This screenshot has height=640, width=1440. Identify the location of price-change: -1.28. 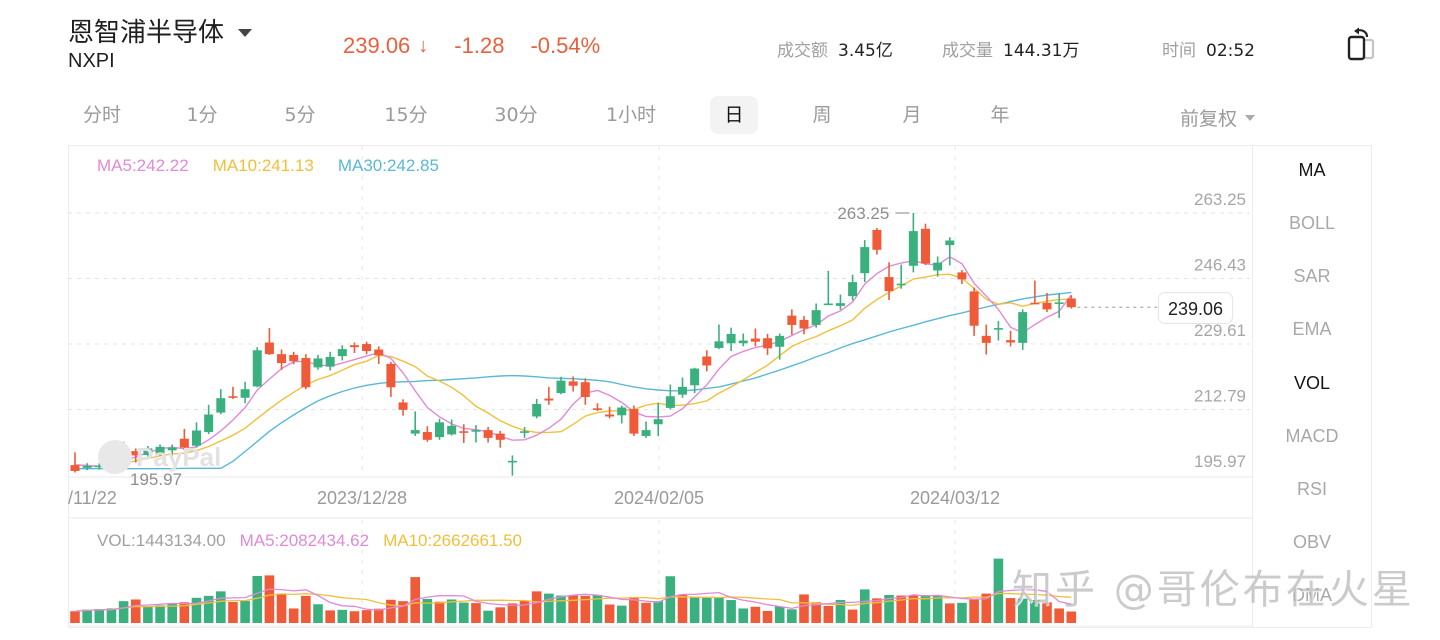
(479, 45).